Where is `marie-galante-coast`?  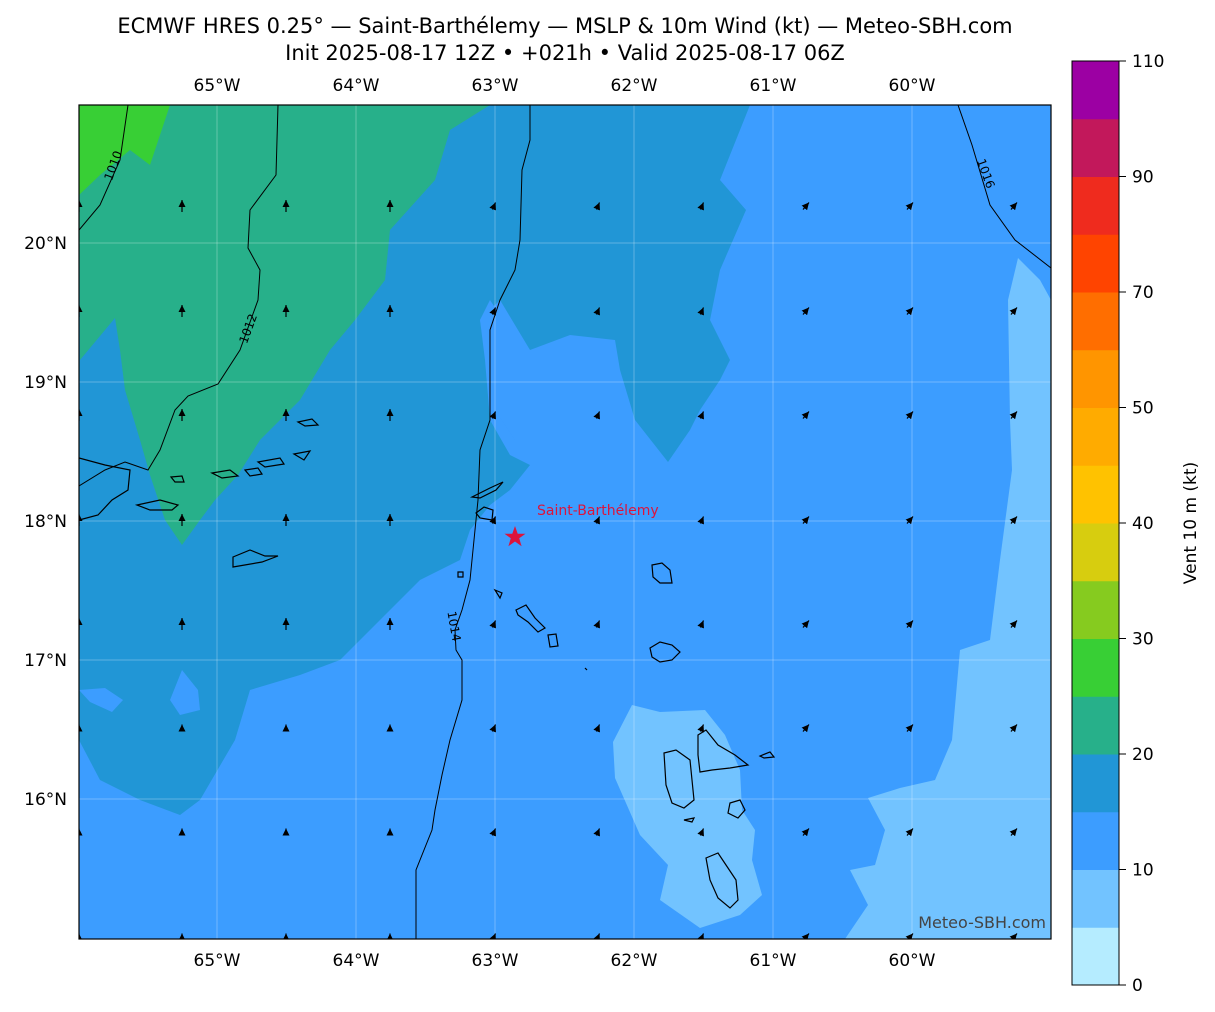 marie-galante-coast is located at coordinates (736, 809).